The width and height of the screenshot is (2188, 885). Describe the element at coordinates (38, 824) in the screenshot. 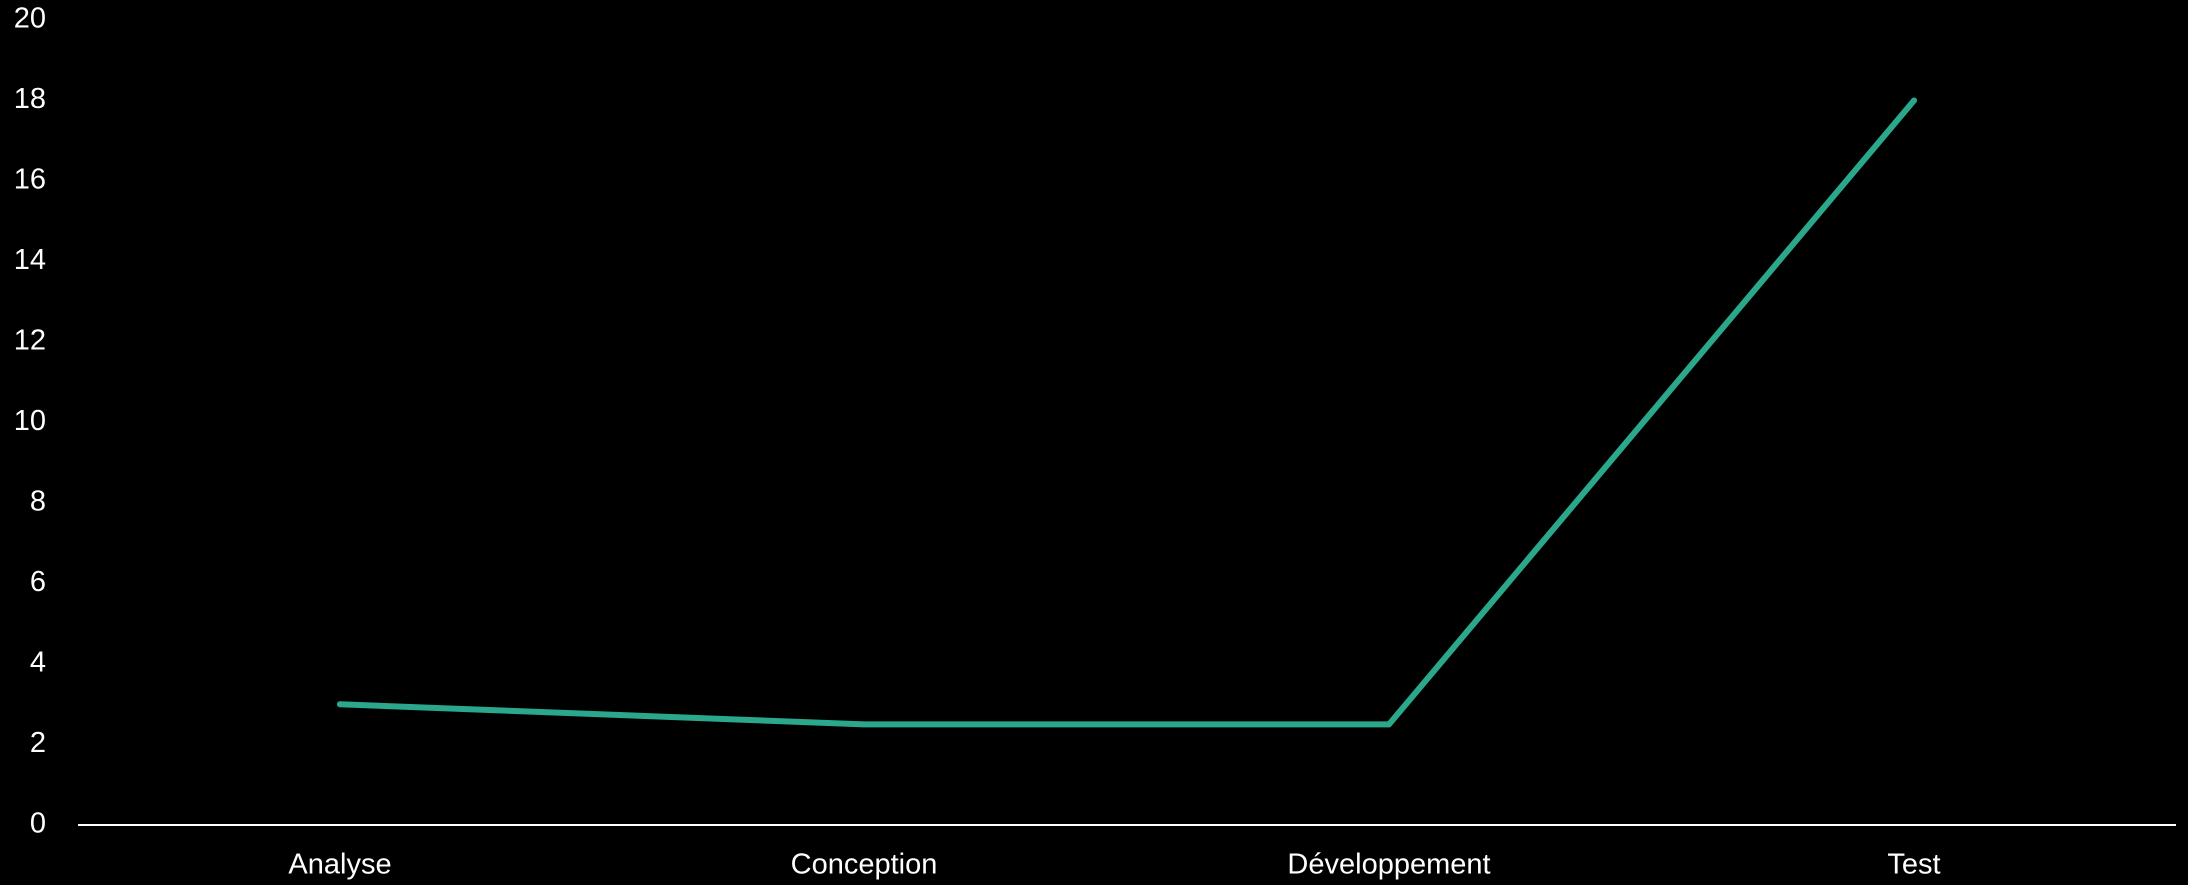

I see `y-tick-label: 0` at that location.